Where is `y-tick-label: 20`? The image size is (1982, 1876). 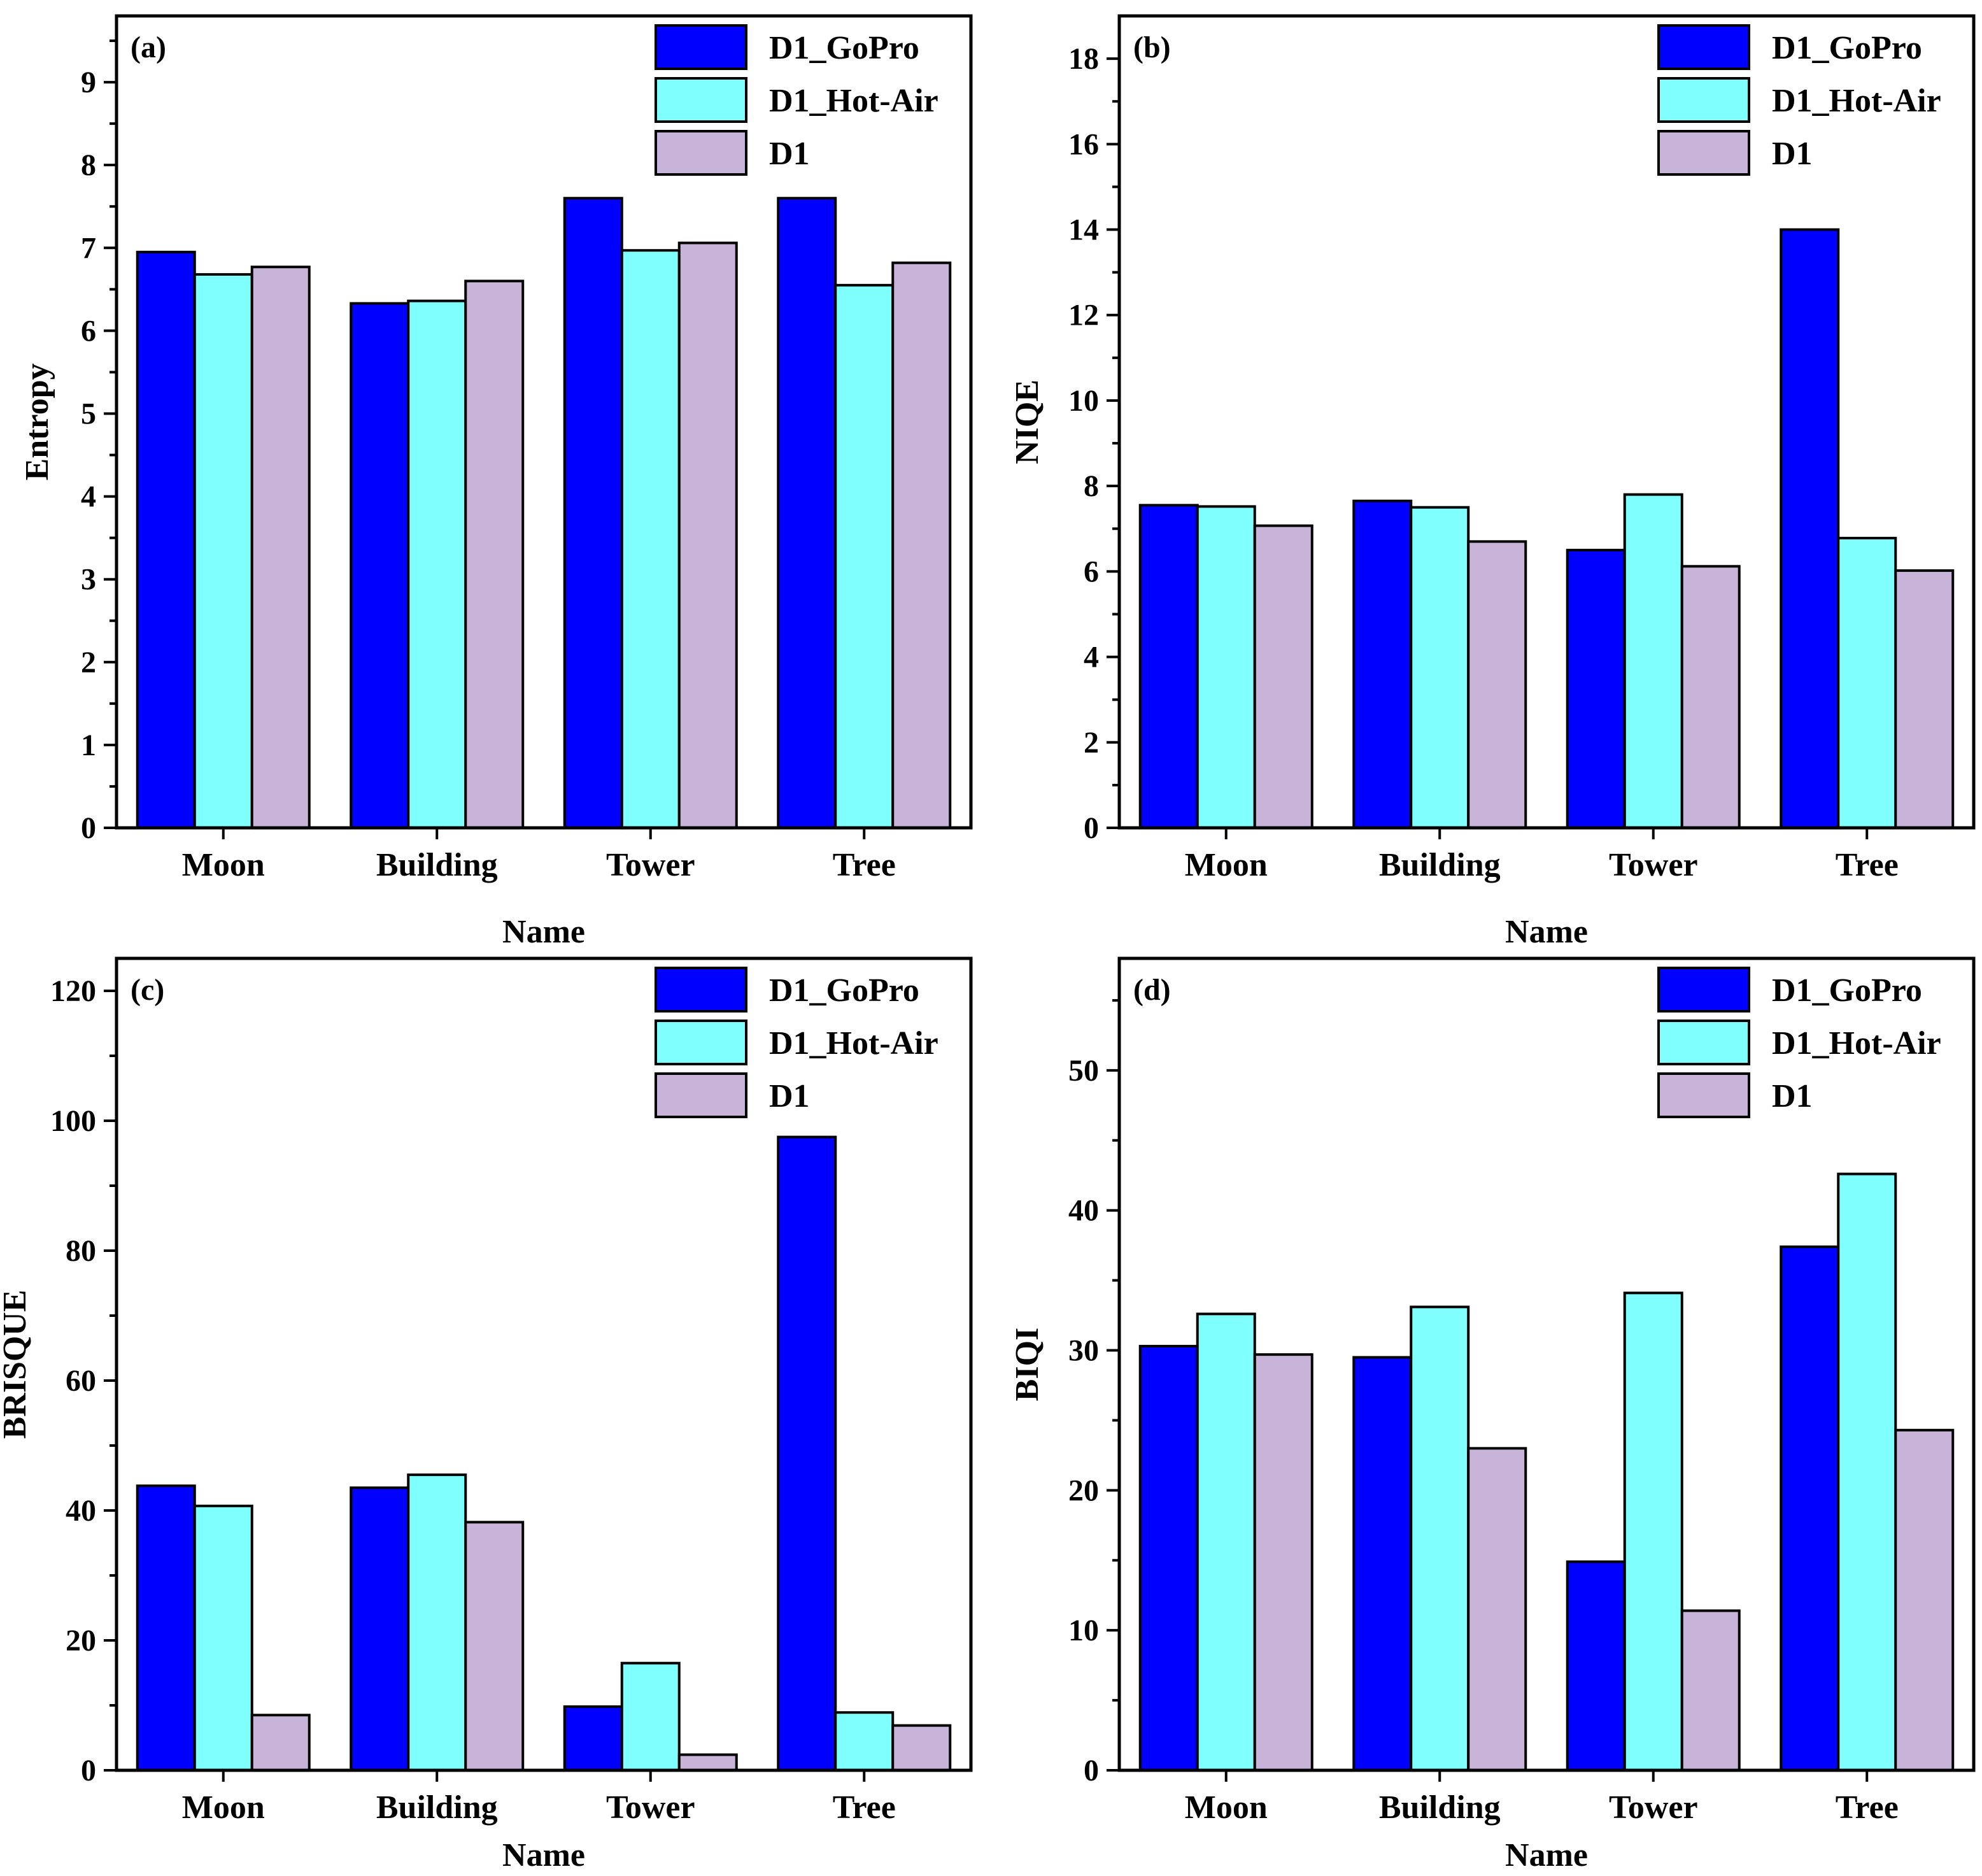 y-tick-label: 20 is located at coordinates (1083, 1491).